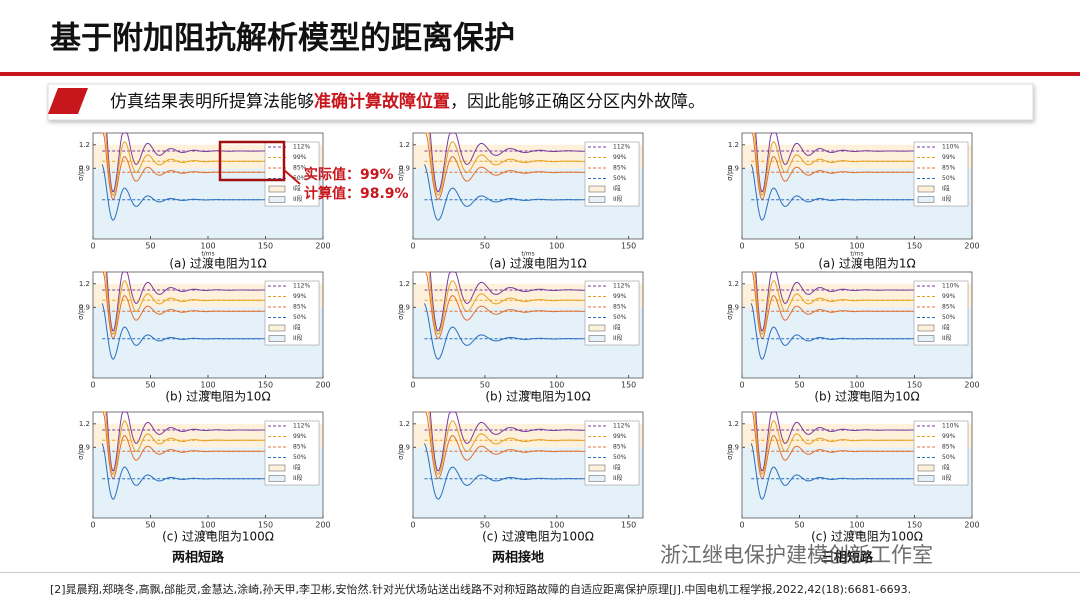  Describe the element at coordinates (282, 39) in the screenshot. I see `title: 基于附加阻抗解析模型的距离保护` at that location.